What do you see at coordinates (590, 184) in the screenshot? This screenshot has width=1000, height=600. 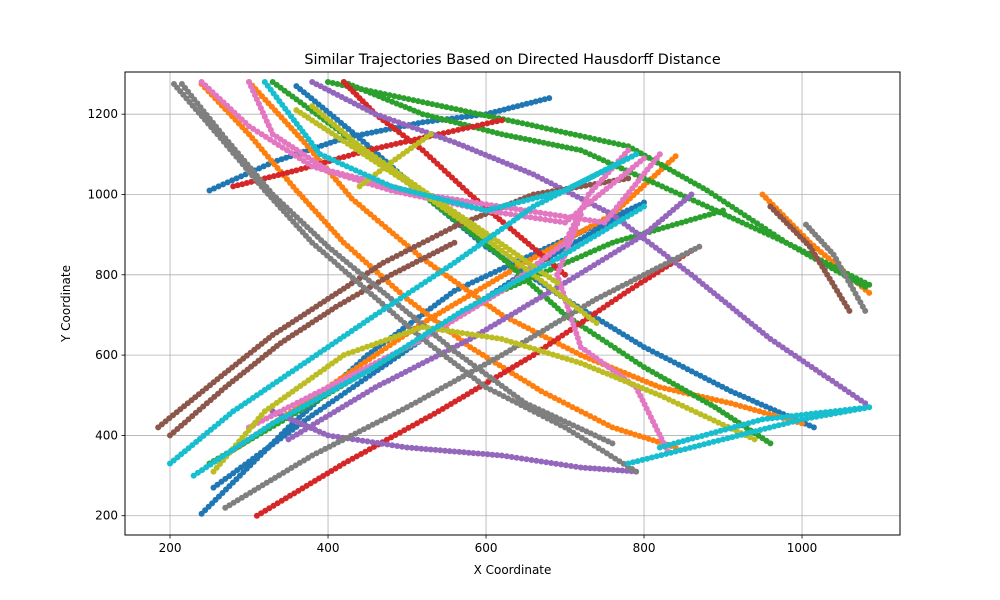 I see `trajectory-point-1954` at bounding box center [590, 184].